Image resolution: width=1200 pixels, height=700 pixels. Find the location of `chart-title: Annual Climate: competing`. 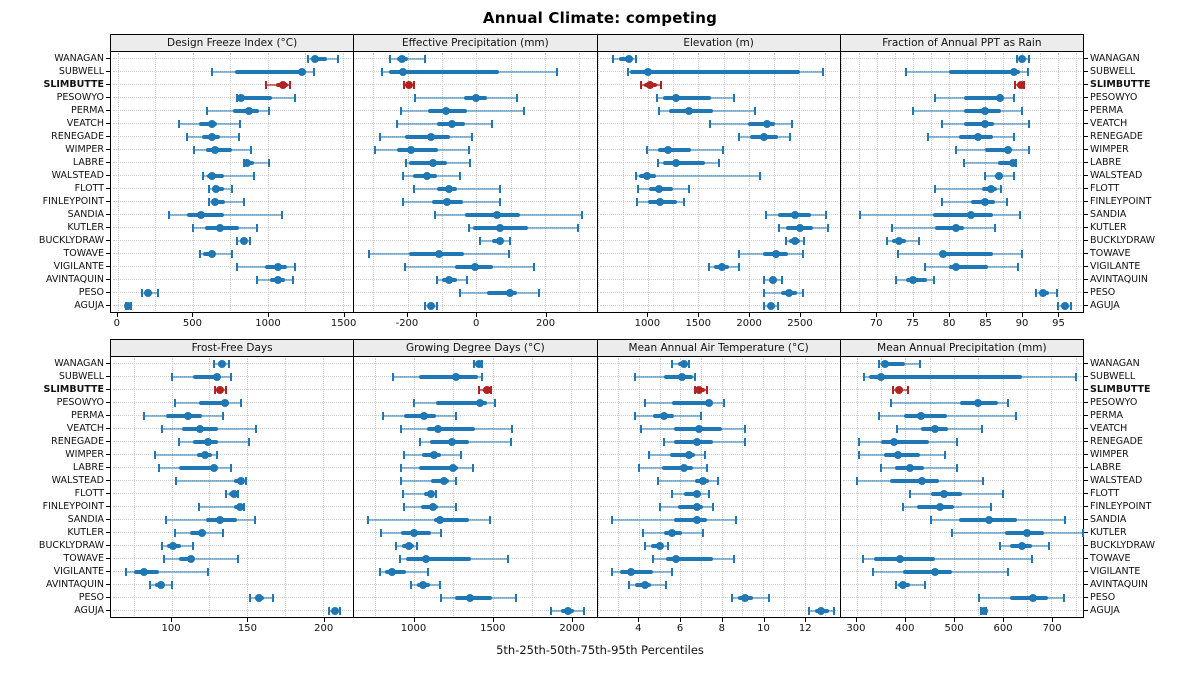

chart-title: Annual Climate: competing is located at coordinates (600, 18).